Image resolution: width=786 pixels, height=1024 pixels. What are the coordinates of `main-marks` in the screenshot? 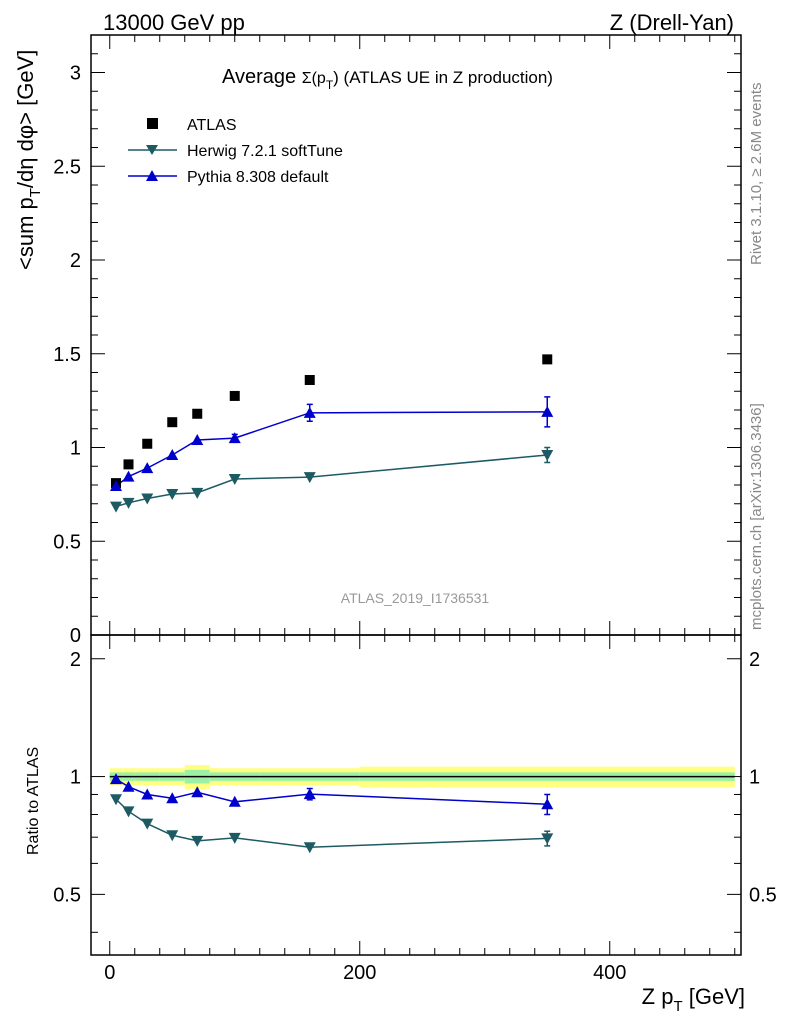 It's located at (332, 433).